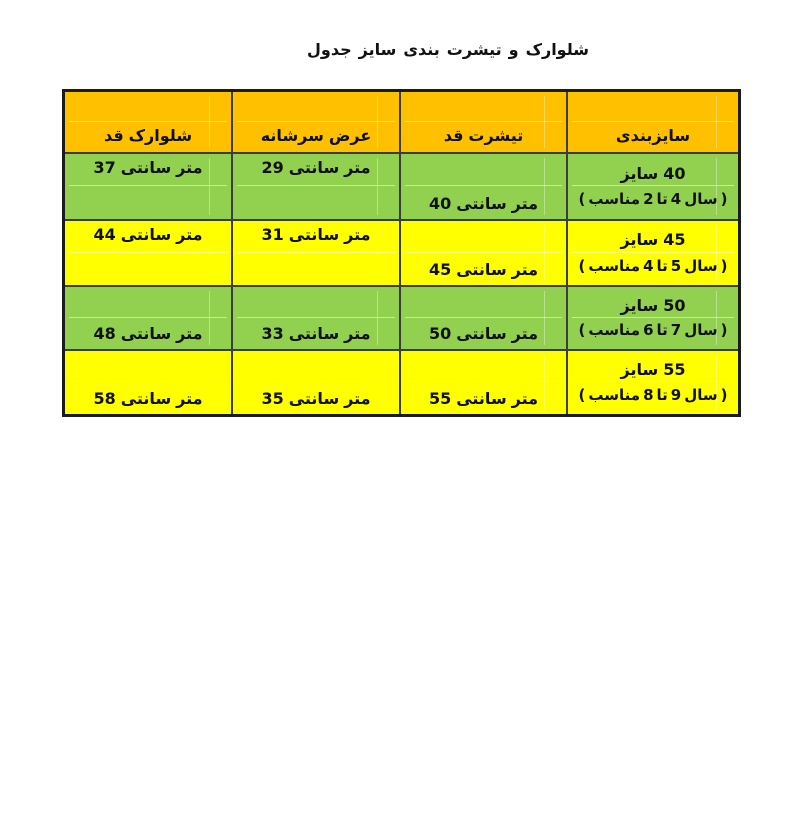  Describe the element at coordinates (483, 398) in the screenshot. I see `cell-text: 55 سانتی متر` at that location.